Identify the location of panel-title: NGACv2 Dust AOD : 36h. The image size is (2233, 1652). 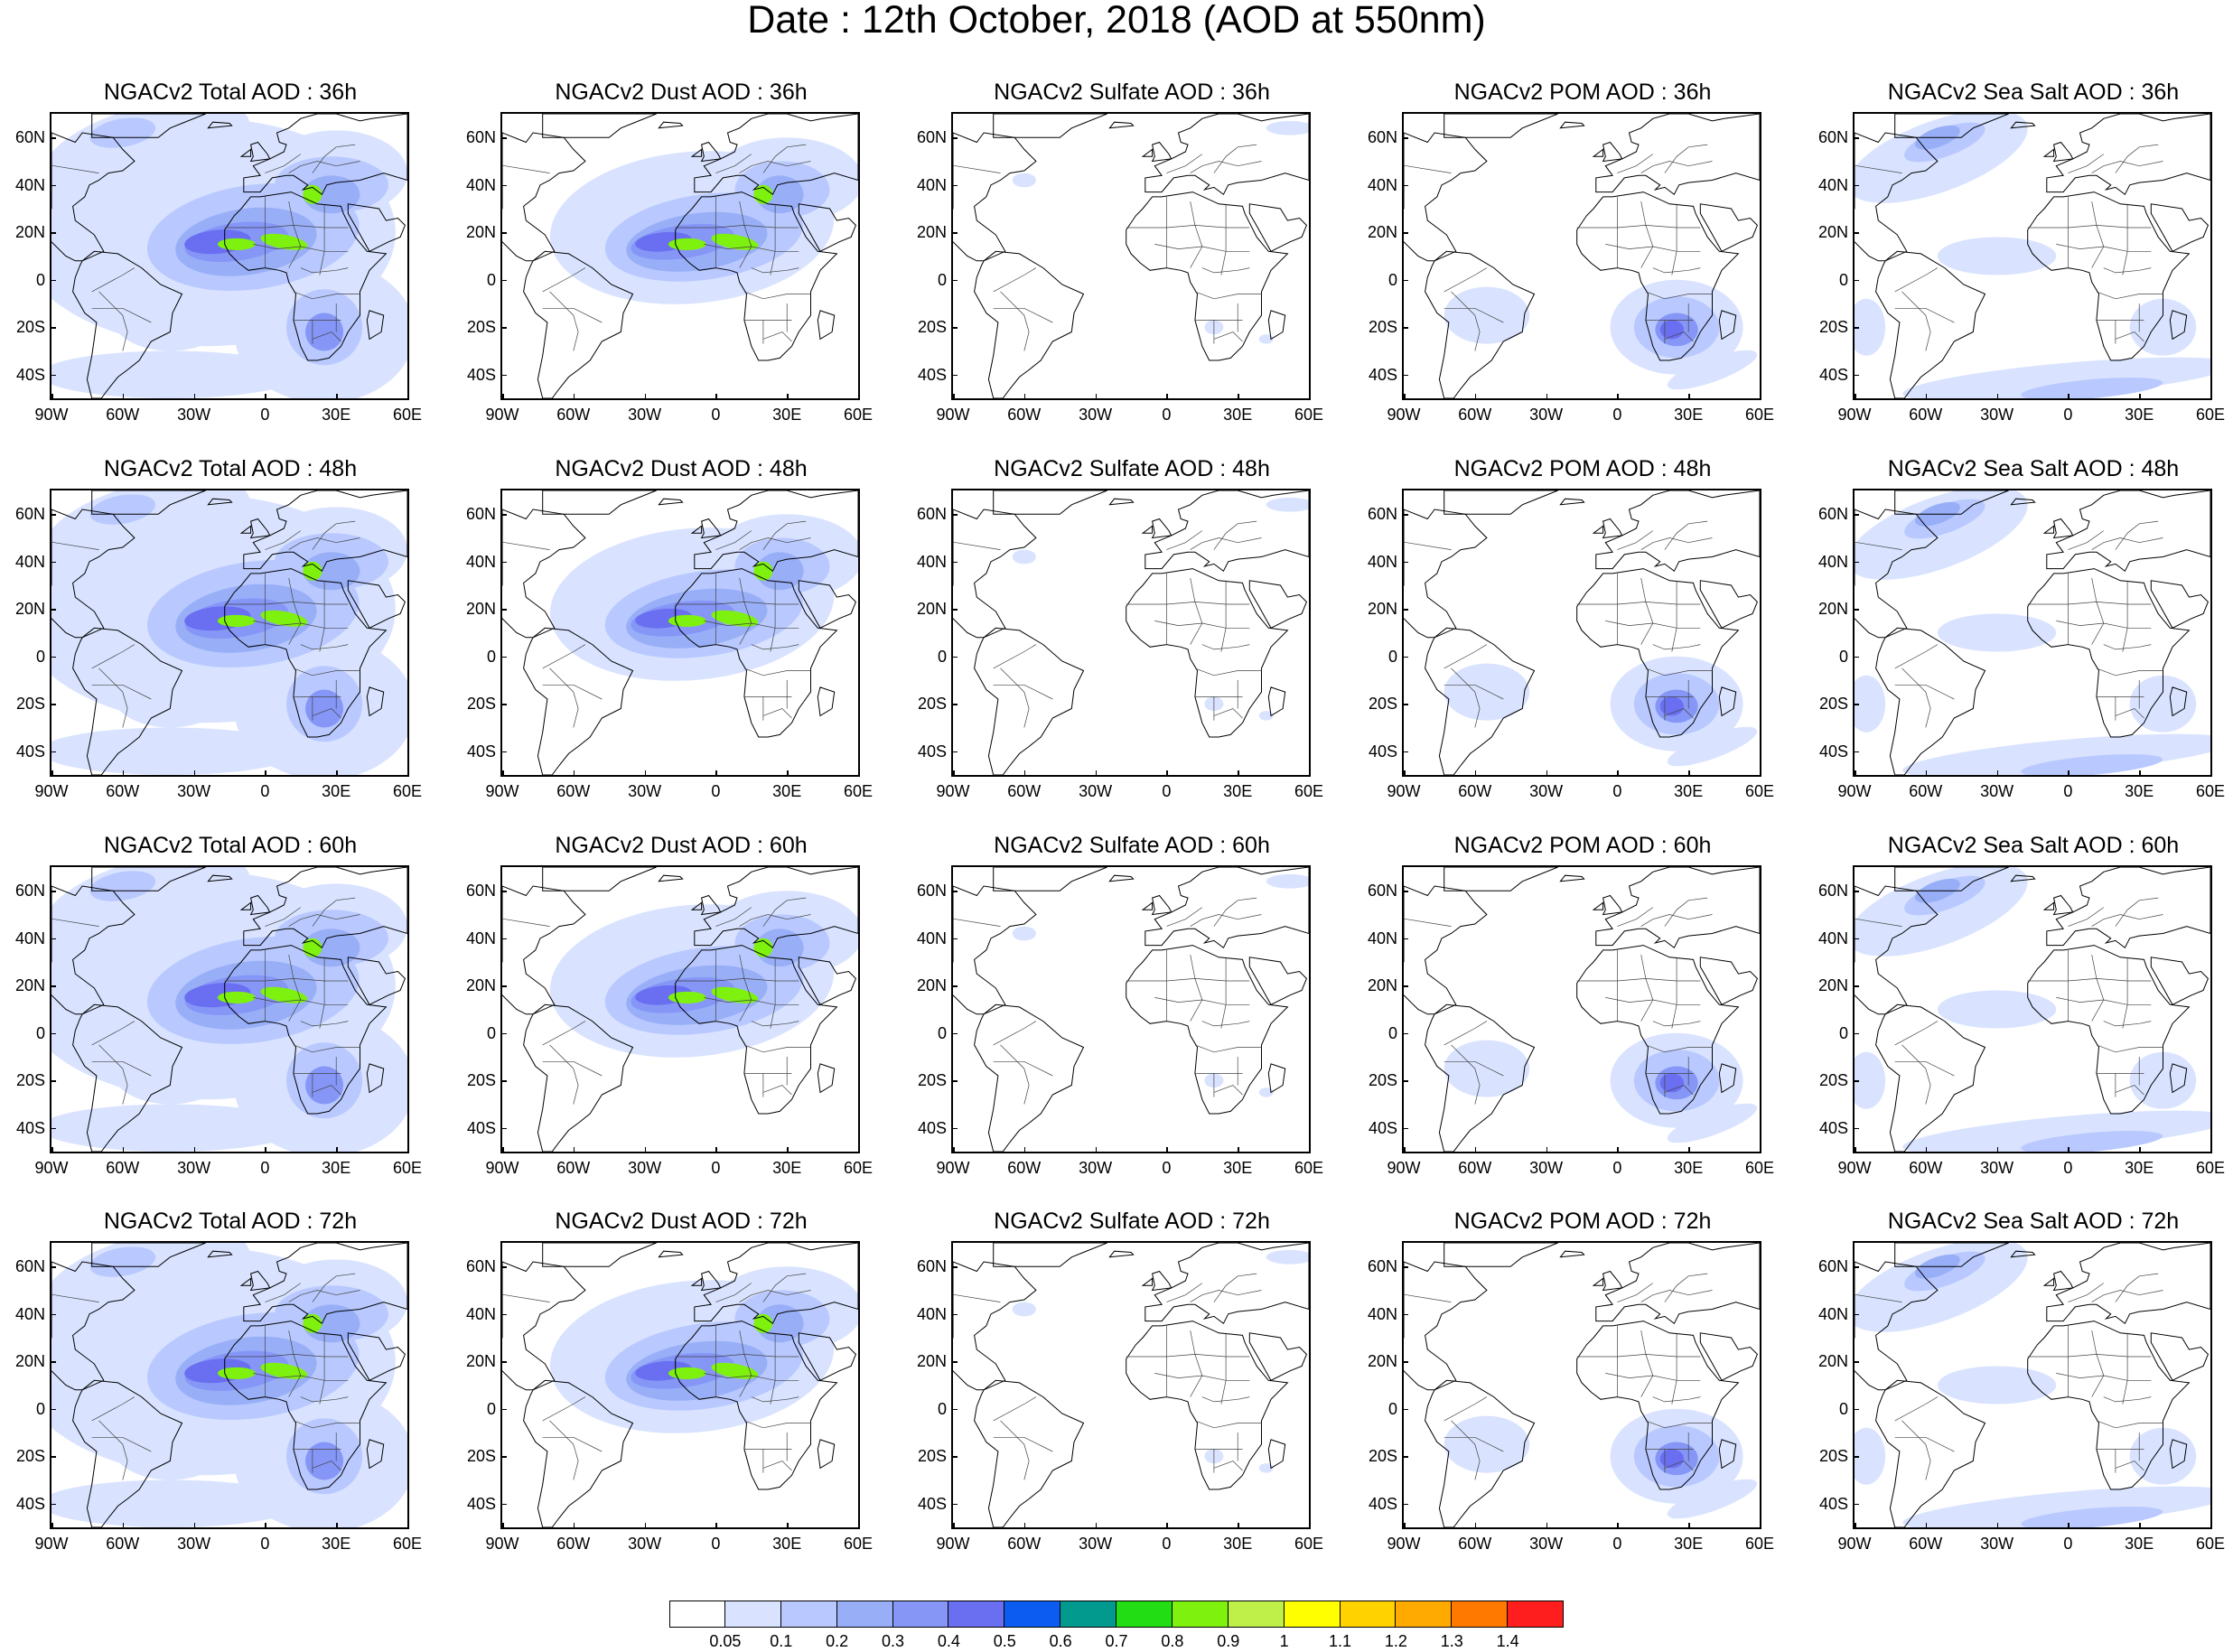
(681, 92).